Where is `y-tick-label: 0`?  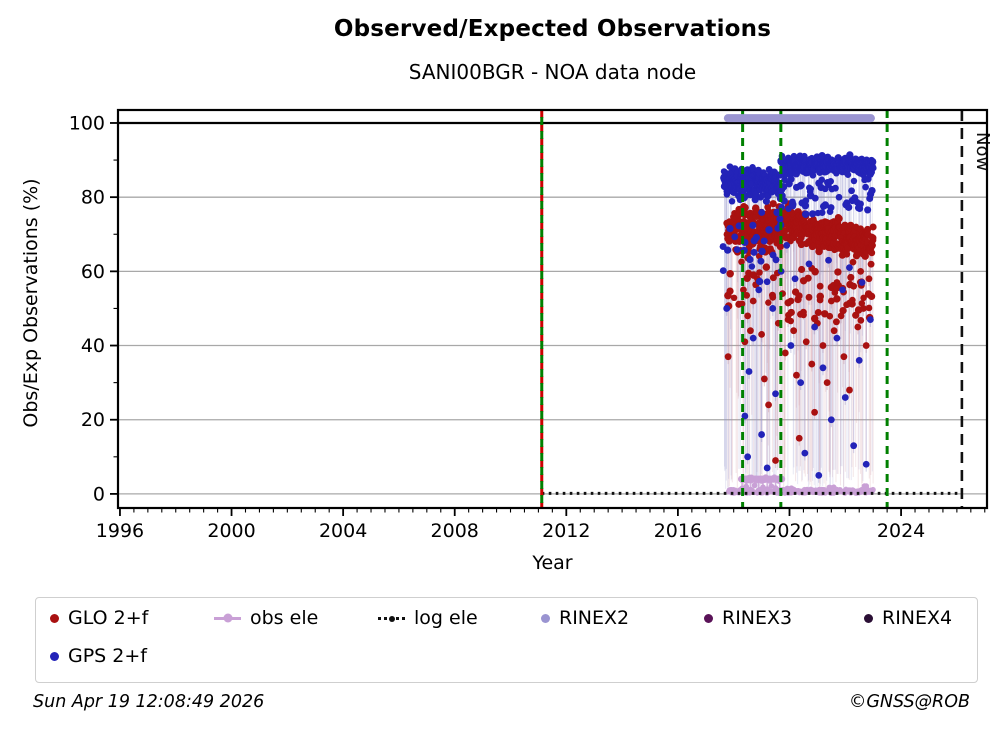
y-tick-label: 0 is located at coordinates (99, 494).